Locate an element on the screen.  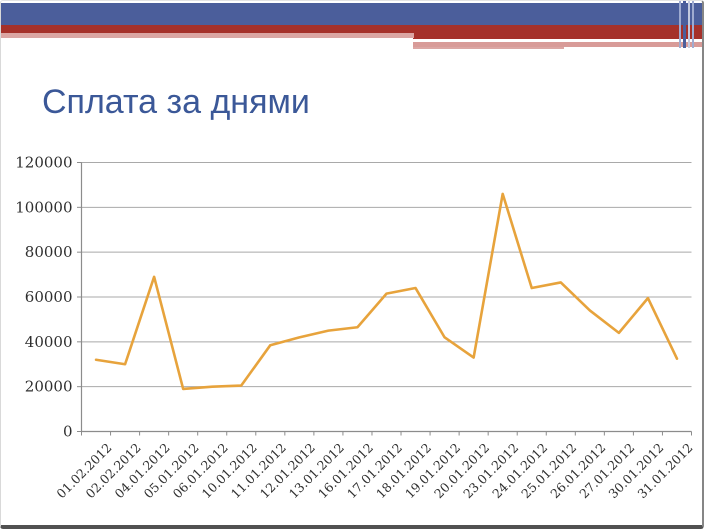
header-pink-stripe-left is located at coordinates (207, 35).